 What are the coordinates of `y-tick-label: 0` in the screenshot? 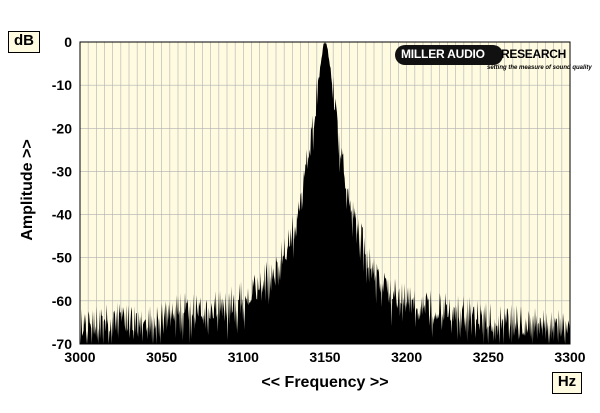 It's located at (68, 42).